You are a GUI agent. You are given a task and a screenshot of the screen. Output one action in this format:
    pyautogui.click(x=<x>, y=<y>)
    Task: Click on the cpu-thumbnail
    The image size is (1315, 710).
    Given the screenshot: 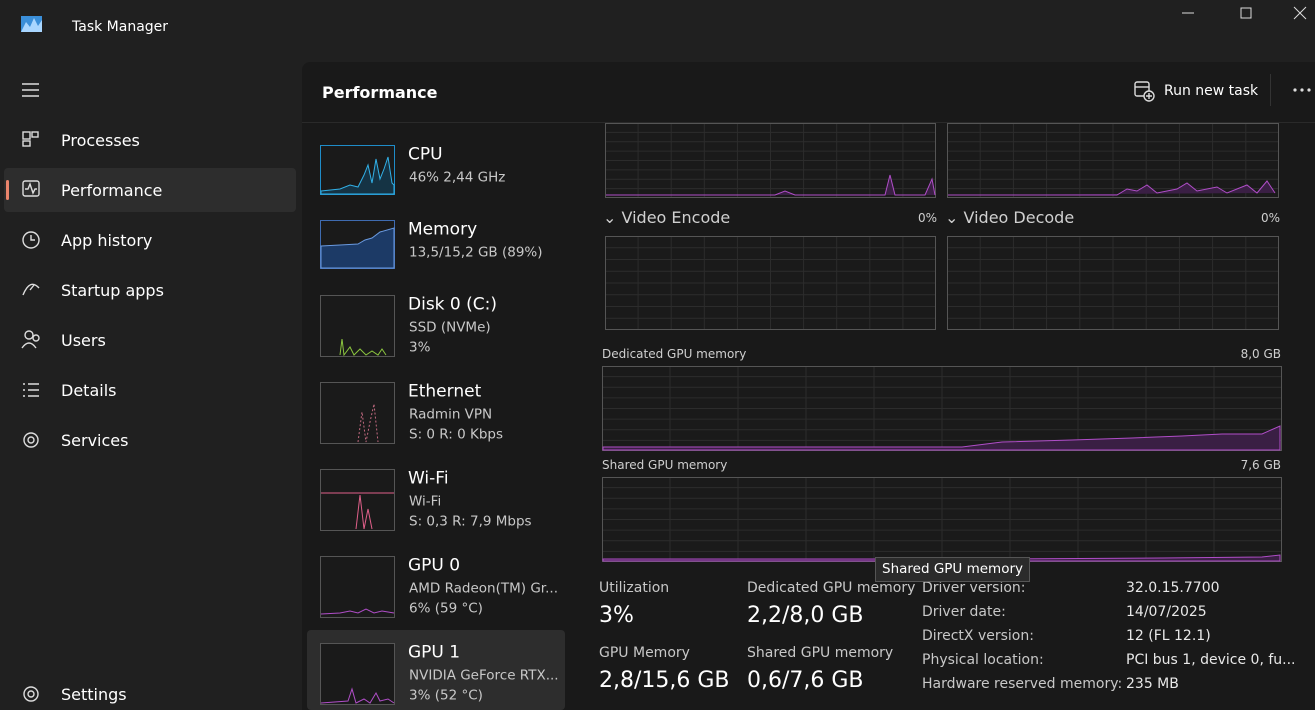 What is the action you would take?
    pyautogui.click(x=357, y=170)
    